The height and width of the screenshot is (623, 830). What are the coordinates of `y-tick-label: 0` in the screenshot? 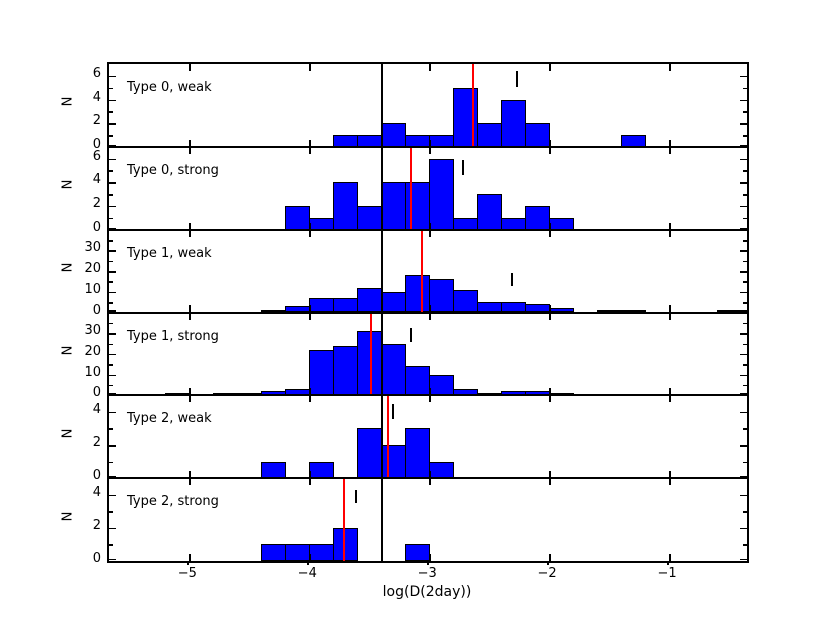 It's located at (96, 144).